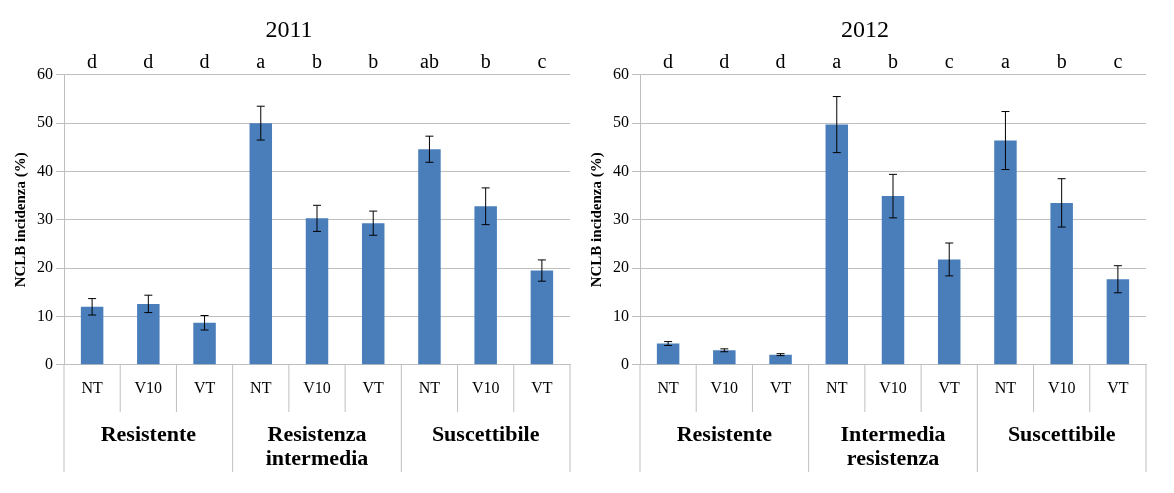  I want to click on text: Intermedia resistenza, so click(893, 445).